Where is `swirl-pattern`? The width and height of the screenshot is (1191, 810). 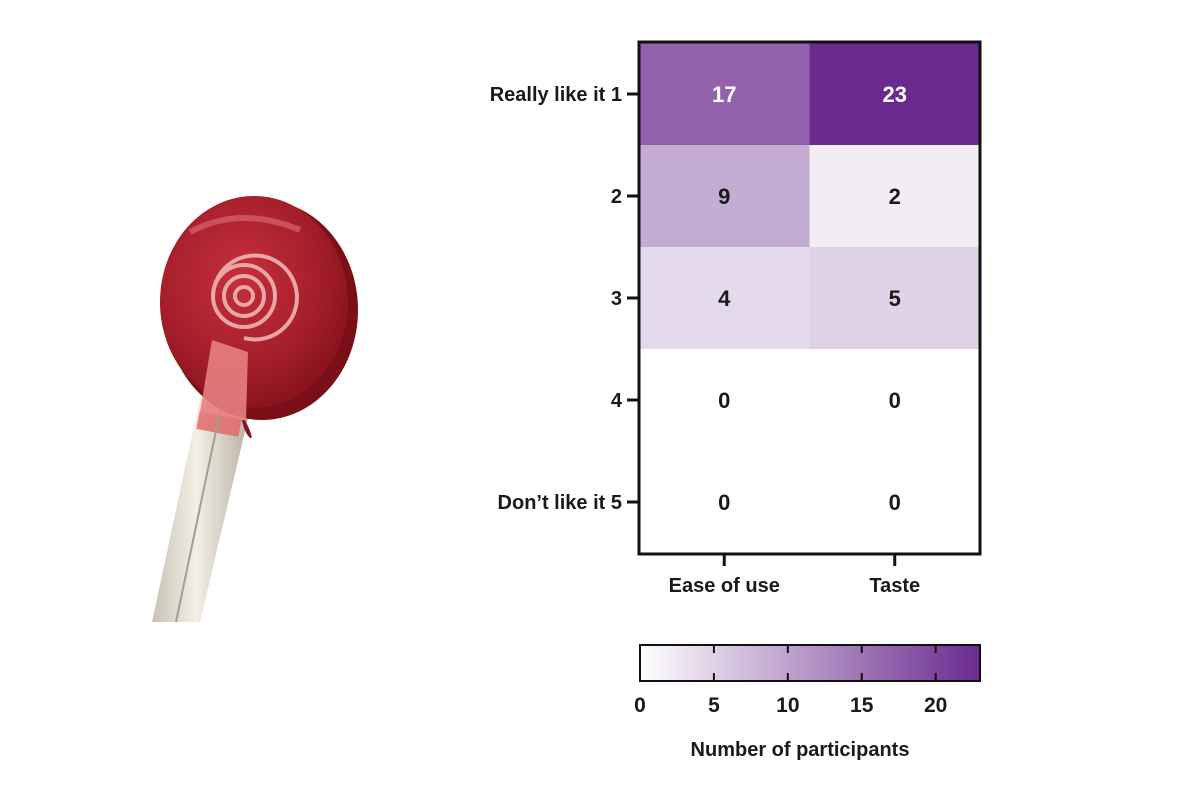
swirl-pattern is located at coordinates (255, 297).